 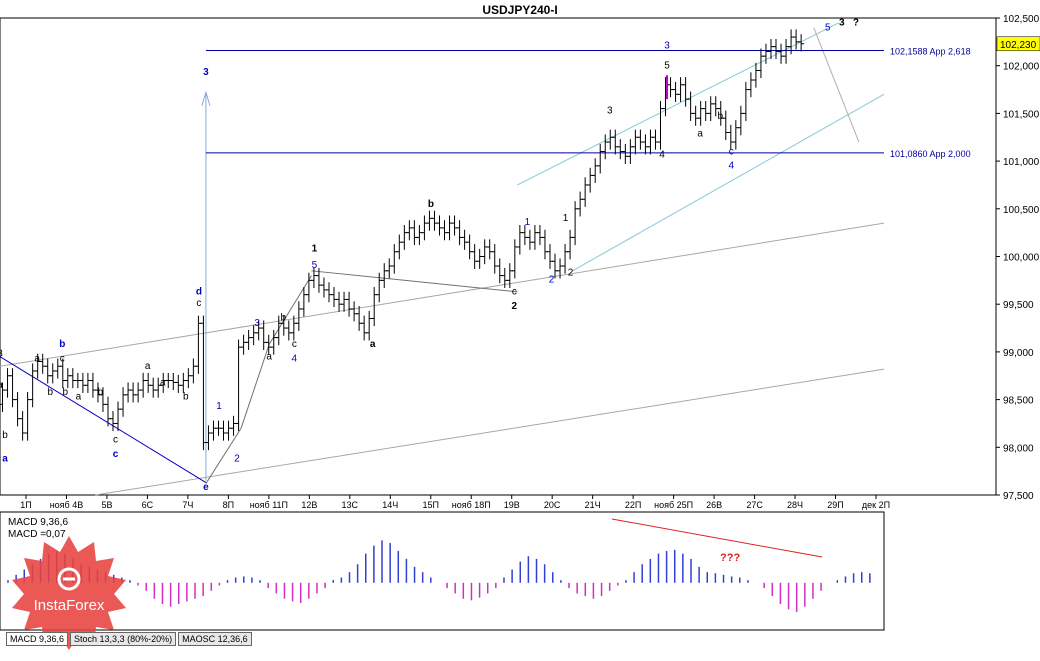 I want to click on y-tick-label: 101,500, so click(x=1021, y=114).